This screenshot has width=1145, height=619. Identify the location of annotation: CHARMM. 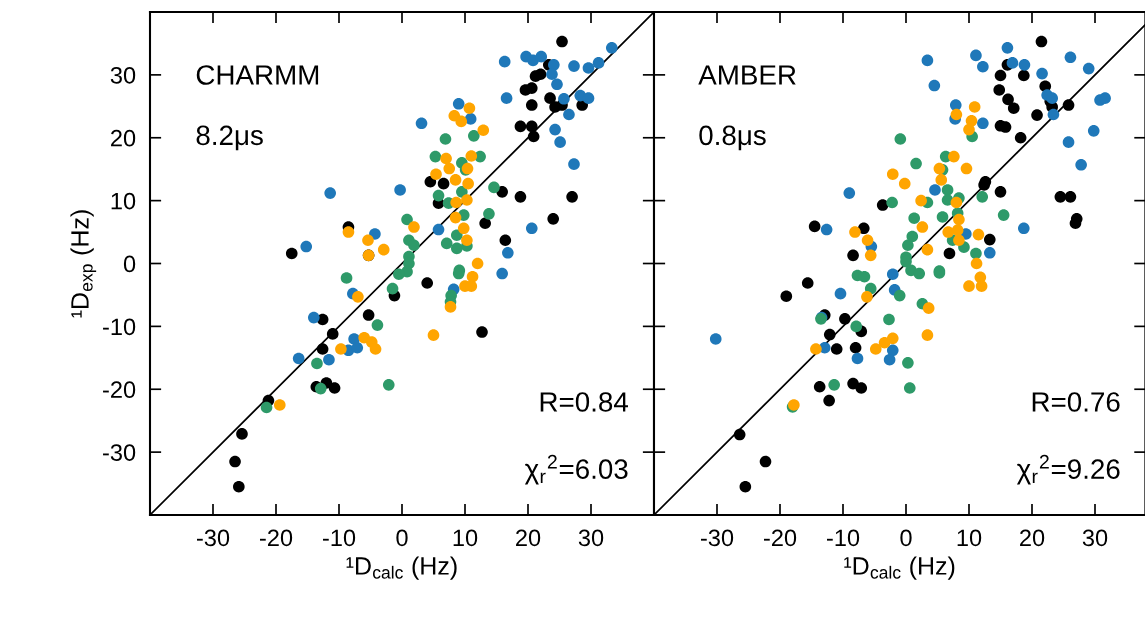
(257, 75).